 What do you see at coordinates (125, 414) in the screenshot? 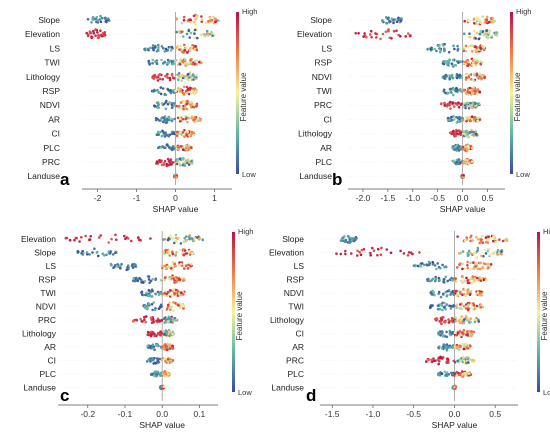
I see `x-tick-label: -0.1` at bounding box center [125, 414].